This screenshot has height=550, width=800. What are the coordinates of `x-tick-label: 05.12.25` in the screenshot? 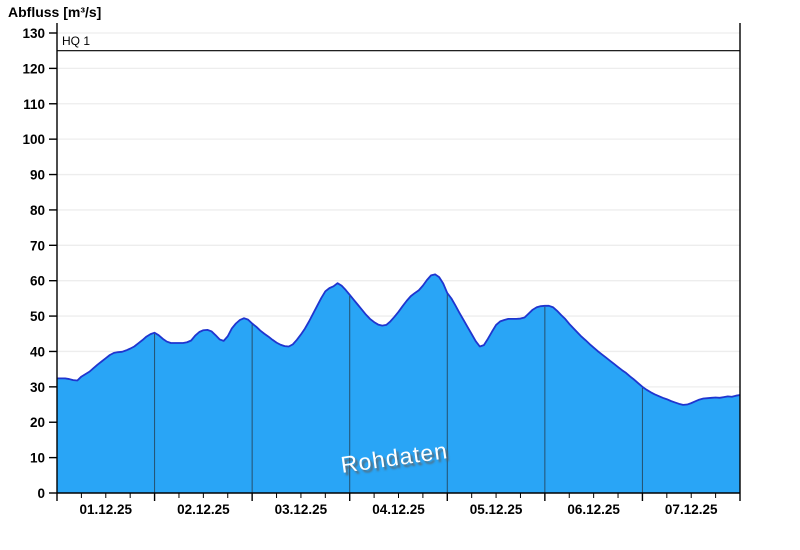 It's located at (496, 509).